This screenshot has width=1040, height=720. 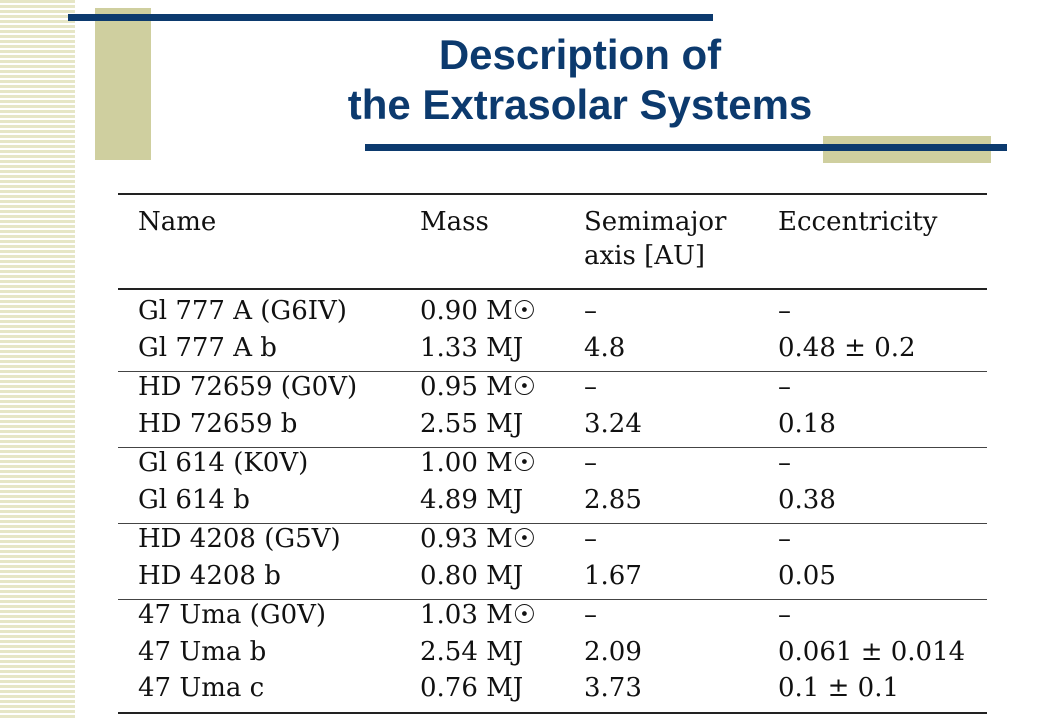 I want to click on cell-semimajor-axis: 2.85, so click(x=613, y=499).